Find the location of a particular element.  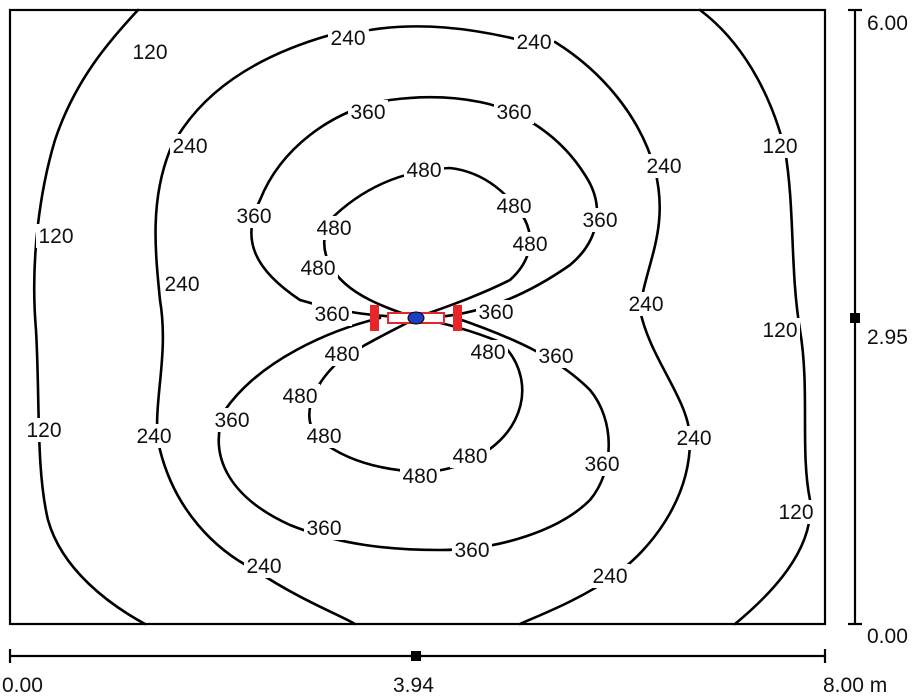

luminaire-center-icon is located at coordinates (416, 318).